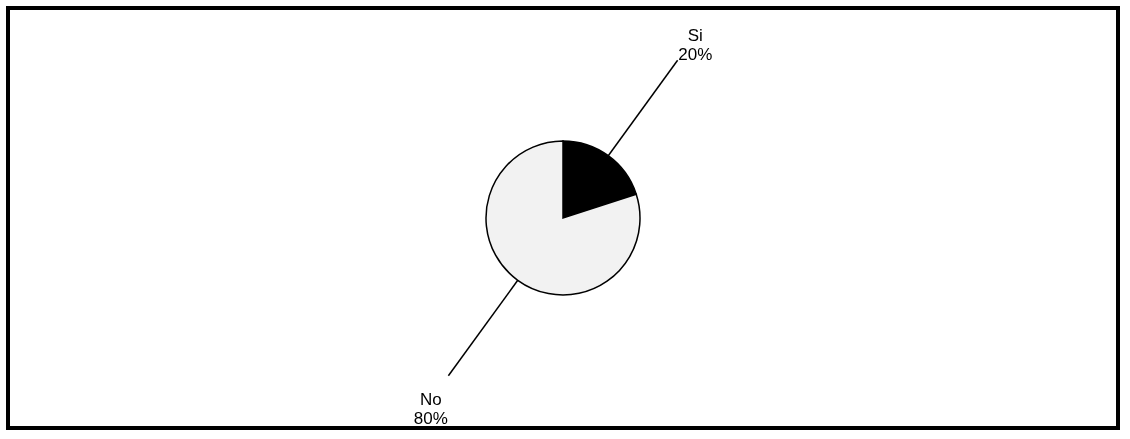 This screenshot has height=439, width=1130. What do you see at coordinates (695, 35) in the screenshot?
I see `slice-label: Si` at bounding box center [695, 35].